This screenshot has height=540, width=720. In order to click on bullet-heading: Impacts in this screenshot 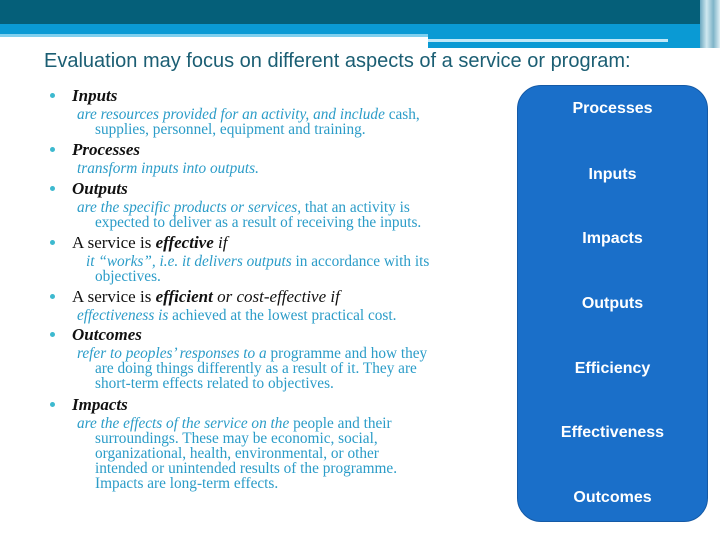, I will do `click(100, 405)`.